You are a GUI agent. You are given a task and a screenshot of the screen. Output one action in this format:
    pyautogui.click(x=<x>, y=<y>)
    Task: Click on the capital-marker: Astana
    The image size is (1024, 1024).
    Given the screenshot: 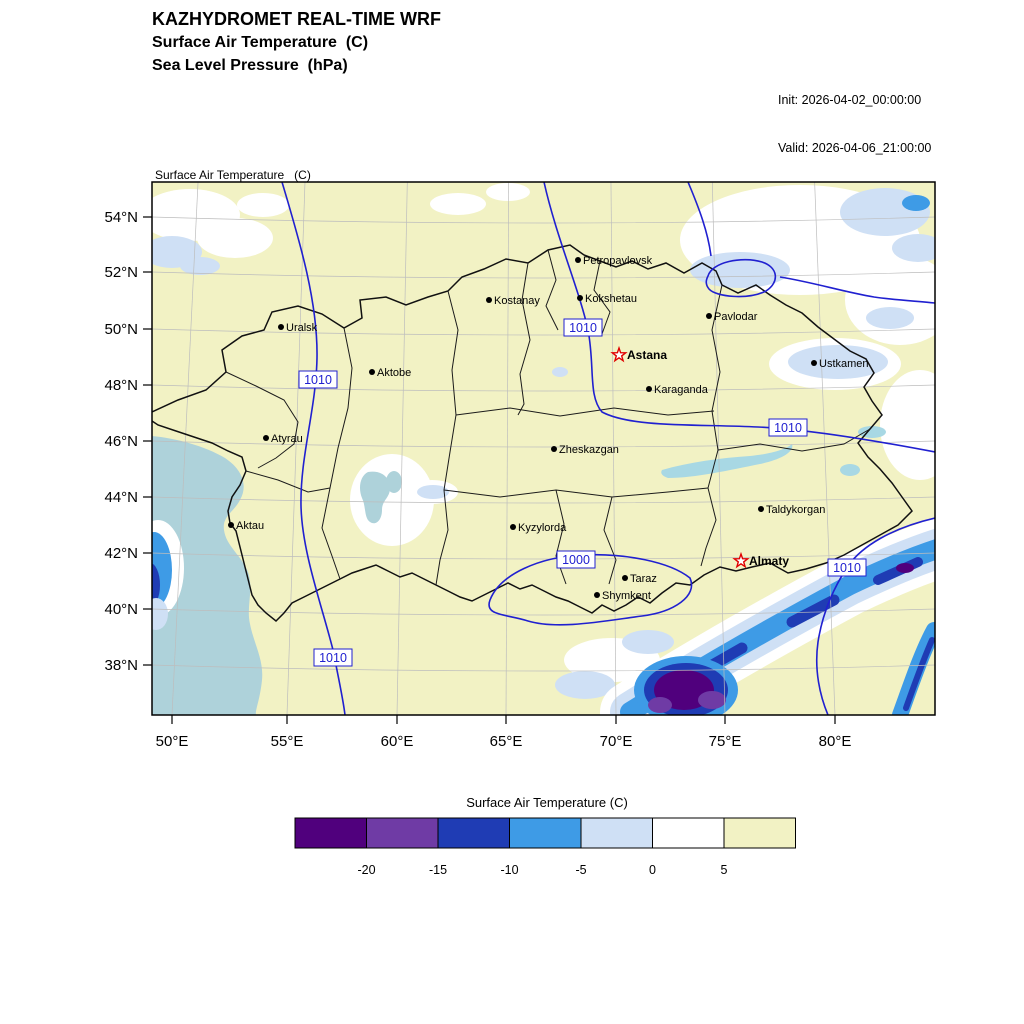 What is the action you would take?
    pyautogui.click(x=638, y=354)
    